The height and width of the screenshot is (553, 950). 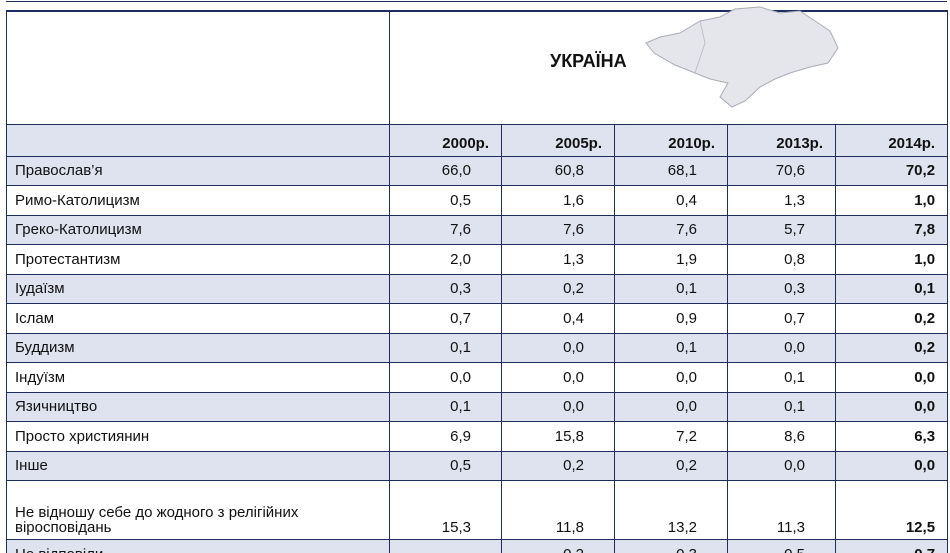 I want to click on cell: 5,7, so click(x=781, y=229).